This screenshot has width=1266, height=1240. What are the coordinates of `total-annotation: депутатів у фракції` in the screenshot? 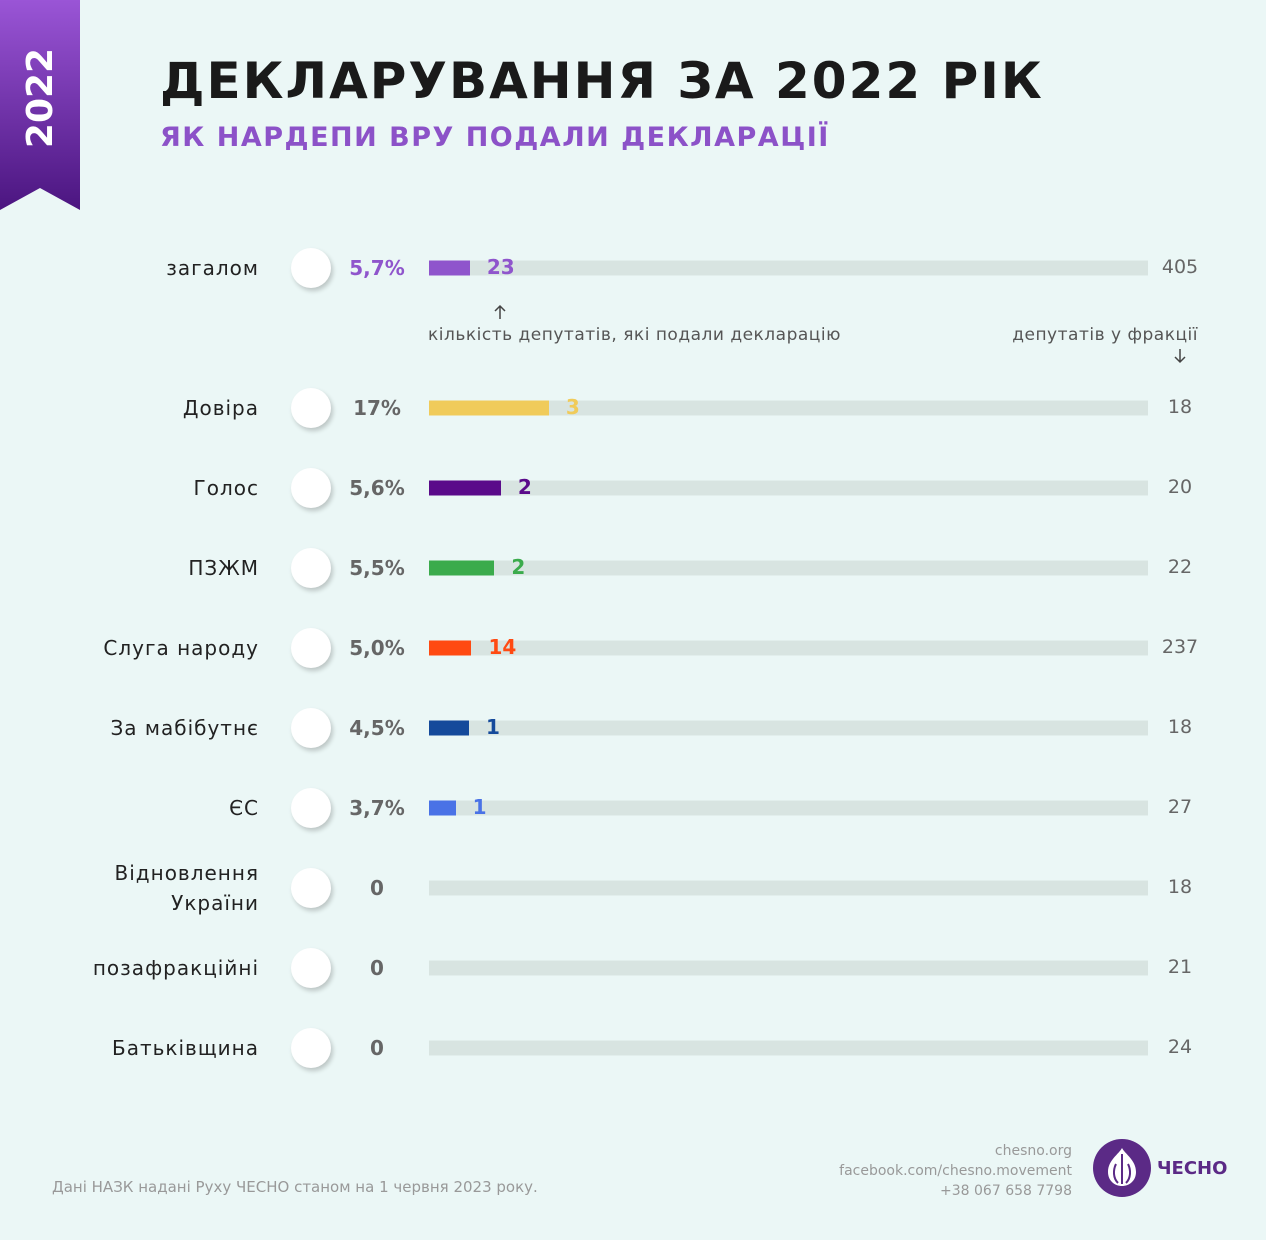 It's located at (1105, 335).